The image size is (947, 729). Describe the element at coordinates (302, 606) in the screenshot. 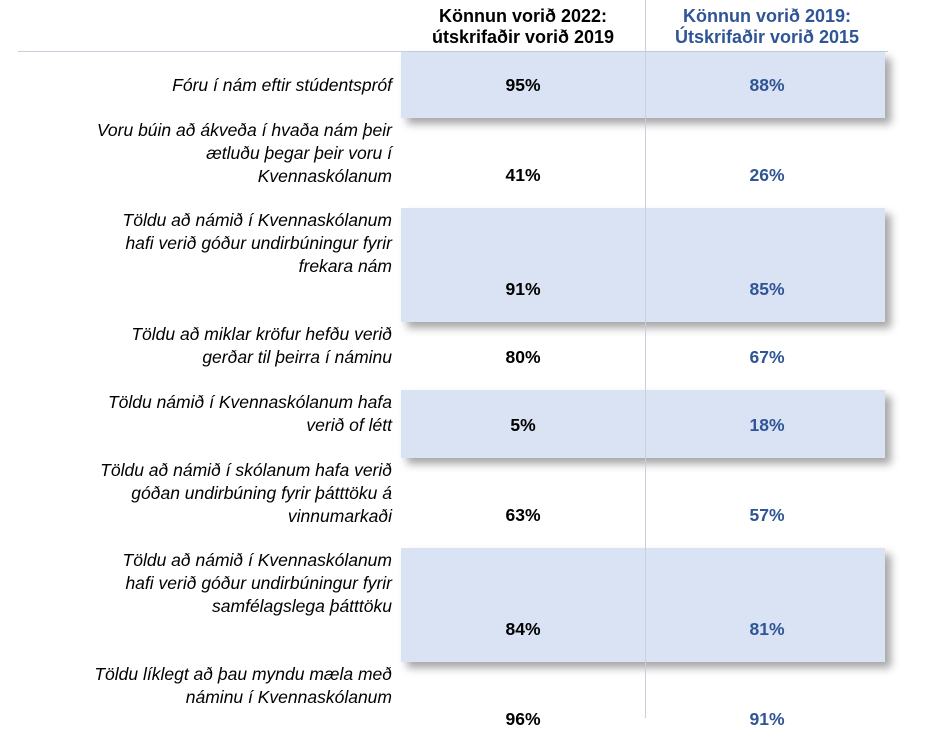

I see `row-label: samfélagslega þátttöku` at that location.